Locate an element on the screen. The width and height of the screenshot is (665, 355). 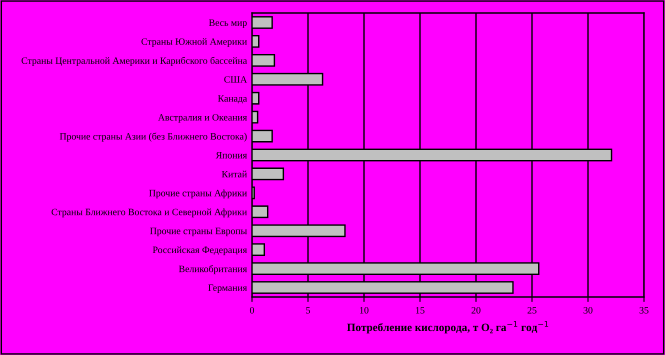
x-tick-label: 0 is located at coordinates (252, 310).